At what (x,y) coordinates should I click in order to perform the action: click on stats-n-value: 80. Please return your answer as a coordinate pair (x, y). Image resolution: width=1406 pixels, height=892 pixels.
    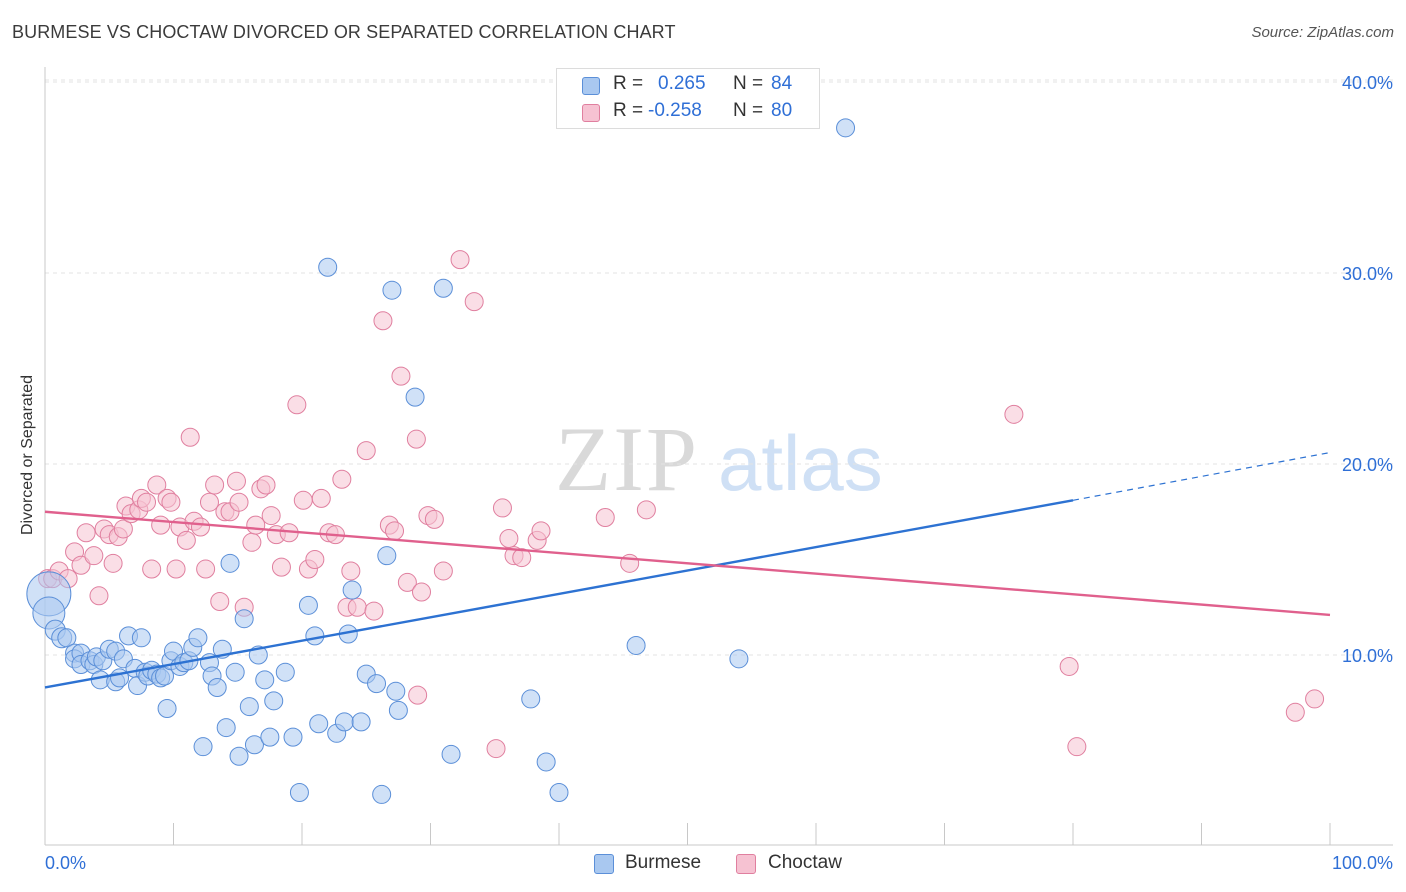
    Looking at the image, I should click on (782, 110).